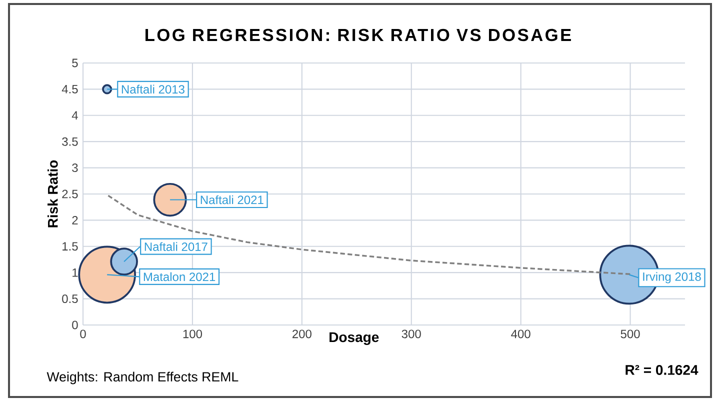 Image resolution: width=717 pixels, height=402 pixels. I want to click on text: R² = 0.1624, so click(662, 370).